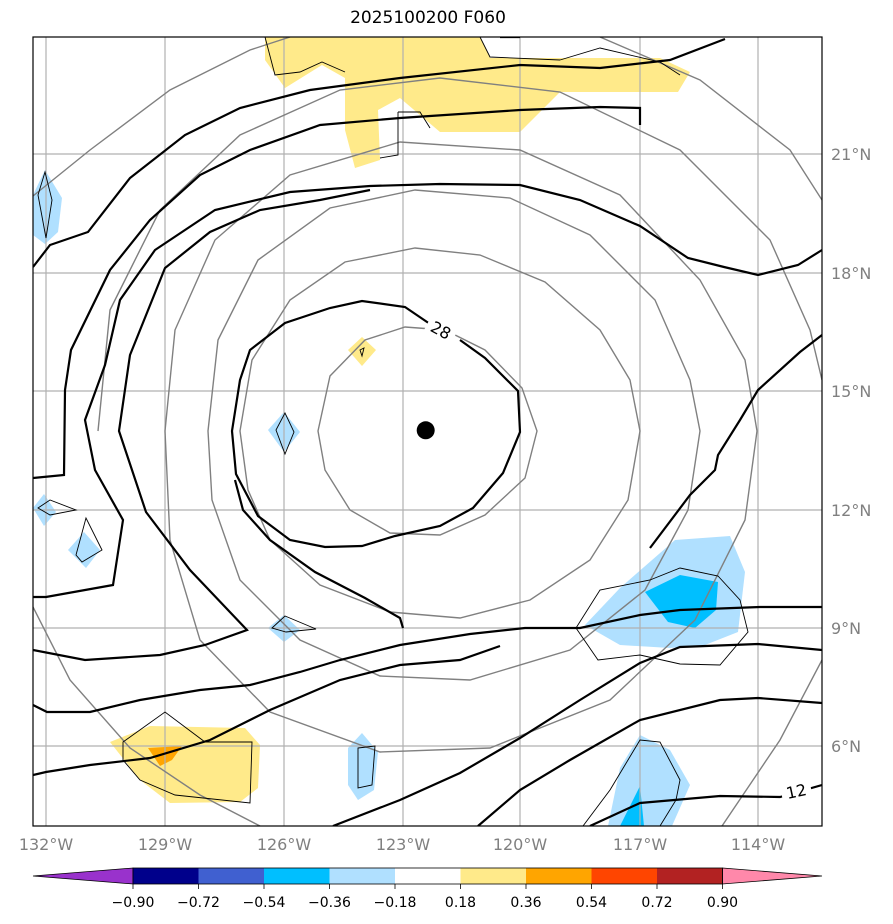 The width and height of the screenshot is (893, 924). Describe the element at coordinates (758, 844) in the screenshot. I see `lon-label-114w: 114°W` at that location.